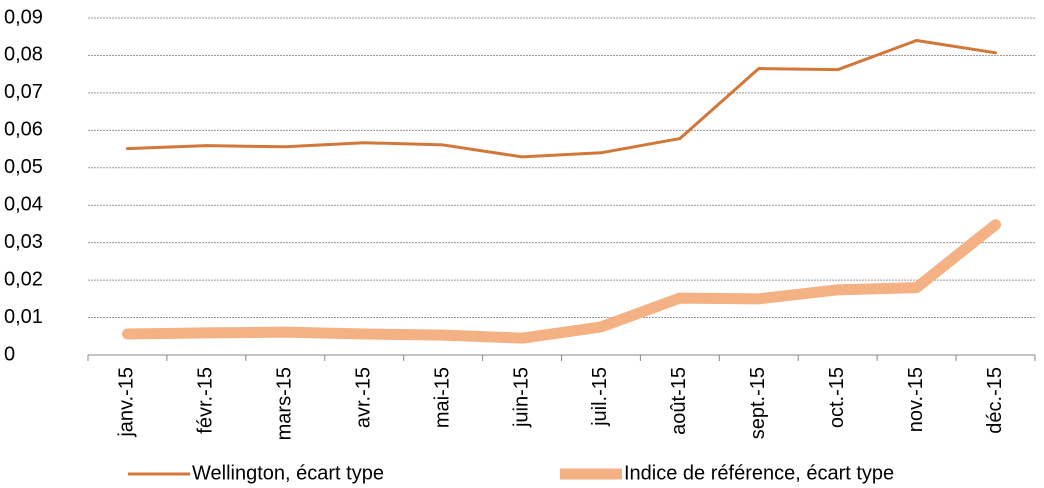  I want to click on x-tick-label: mars-15, so click(285, 403).